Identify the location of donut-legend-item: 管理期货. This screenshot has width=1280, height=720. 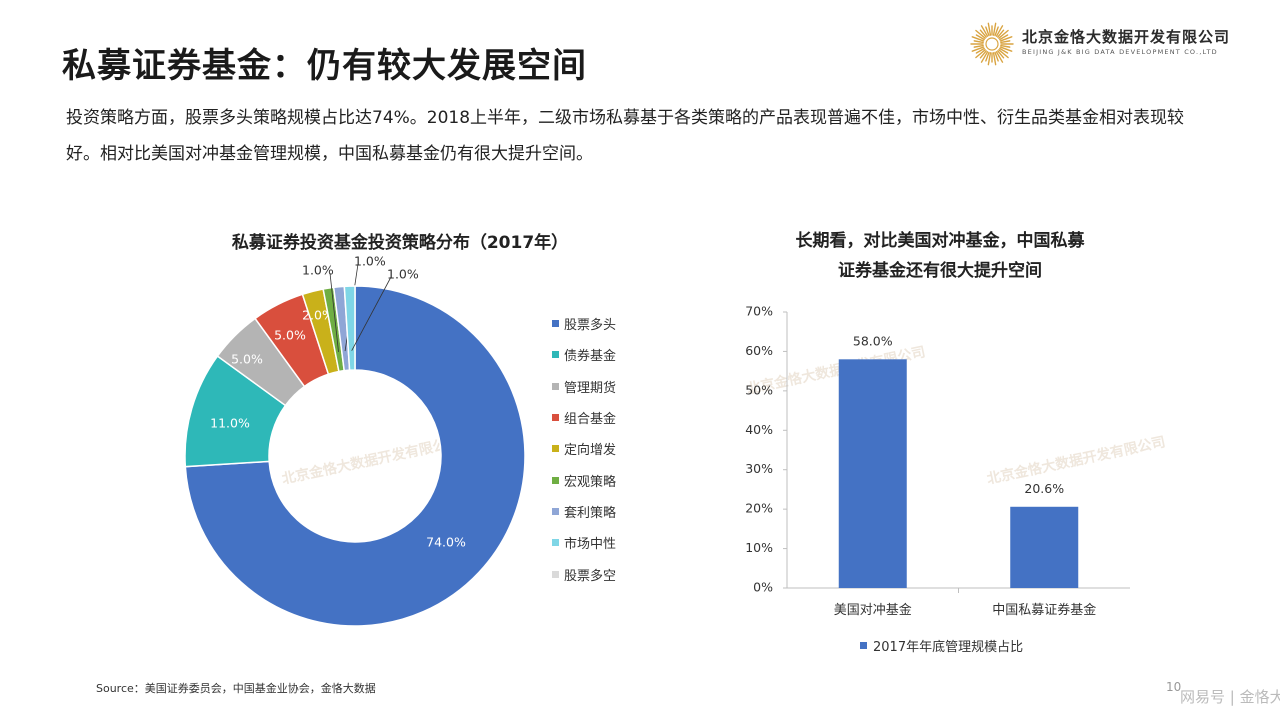
(584, 386).